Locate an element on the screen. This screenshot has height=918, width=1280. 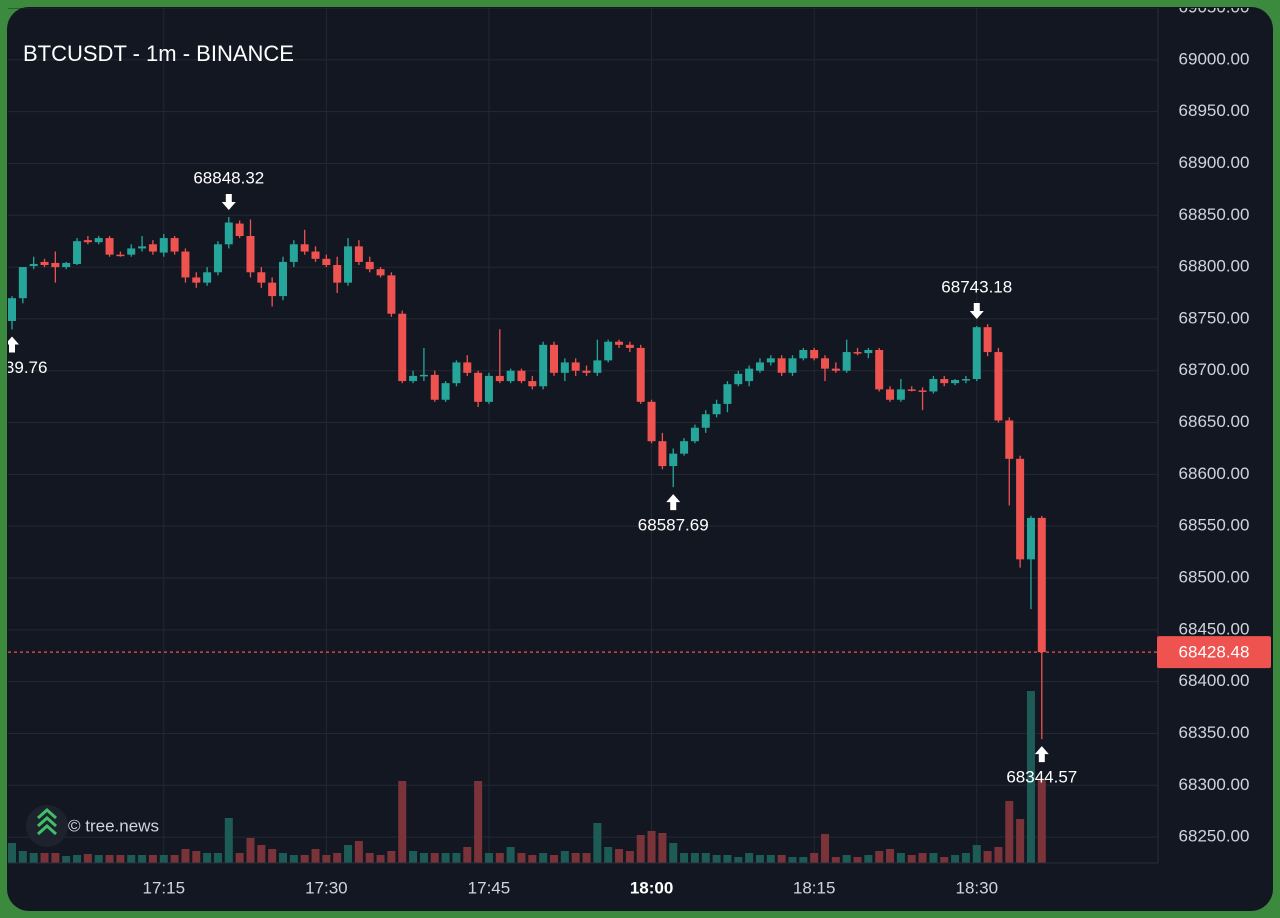
chart-title: BTCUSDT - 1m - BINANCE is located at coordinates (158, 53).